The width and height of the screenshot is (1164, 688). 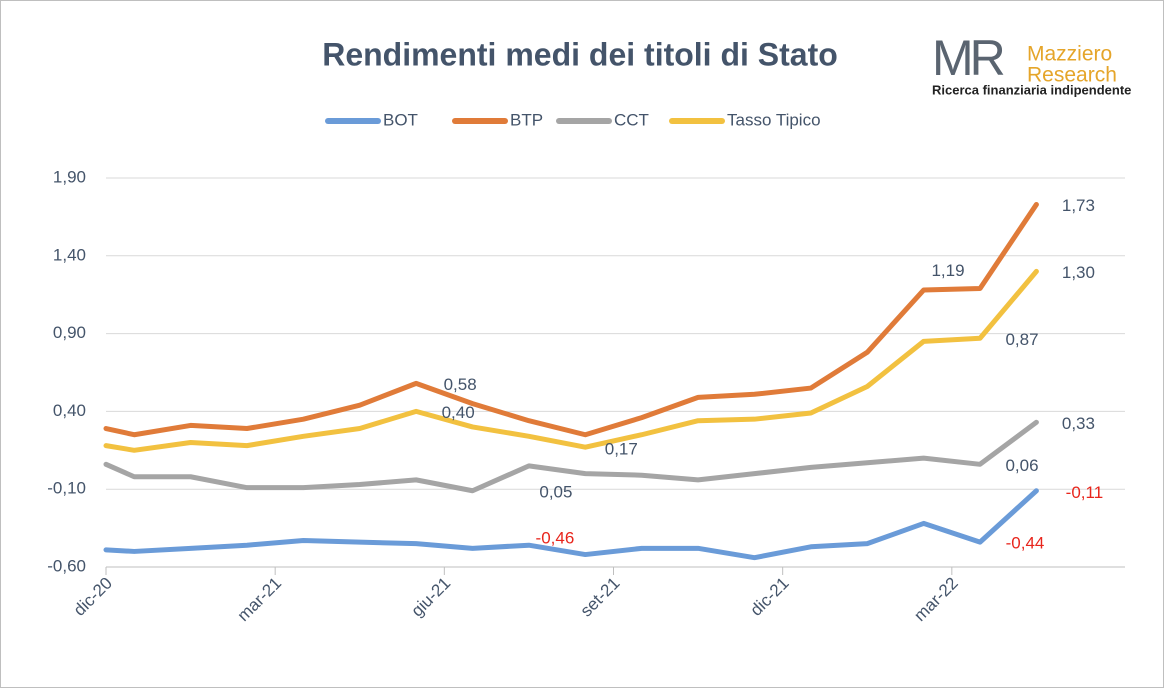 I want to click on data-label: 0,06, so click(x=1021, y=465).